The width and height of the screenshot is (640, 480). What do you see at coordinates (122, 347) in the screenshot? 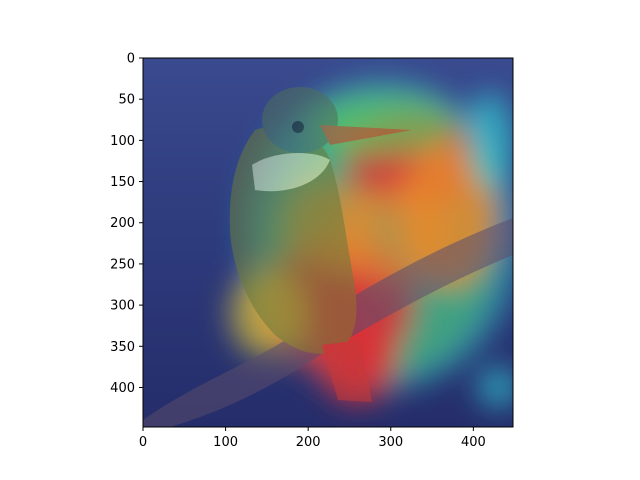
I see `y-tick-label: 350` at bounding box center [122, 347].